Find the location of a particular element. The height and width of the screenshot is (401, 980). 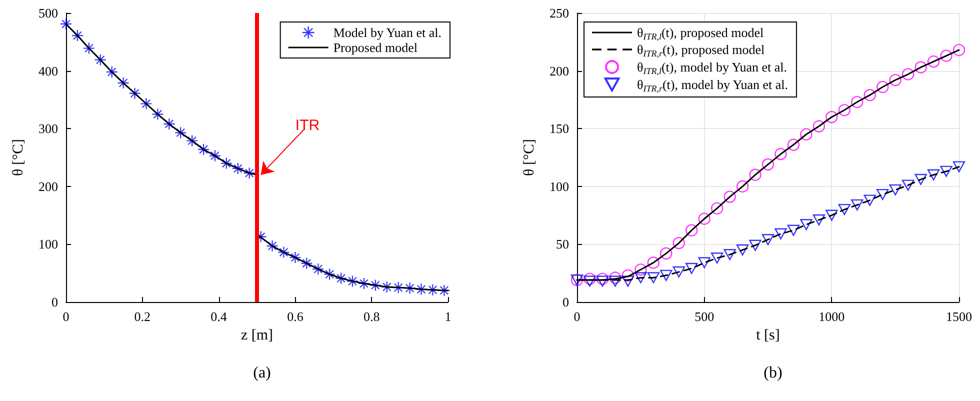

x-tick-label: 1000 is located at coordinates (831, 316).